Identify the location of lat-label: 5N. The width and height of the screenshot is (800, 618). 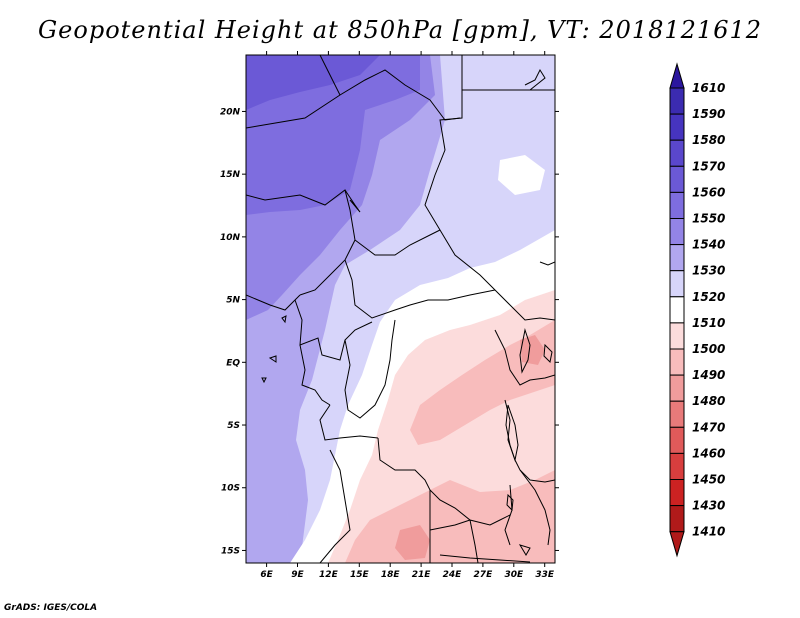
(233, 301).